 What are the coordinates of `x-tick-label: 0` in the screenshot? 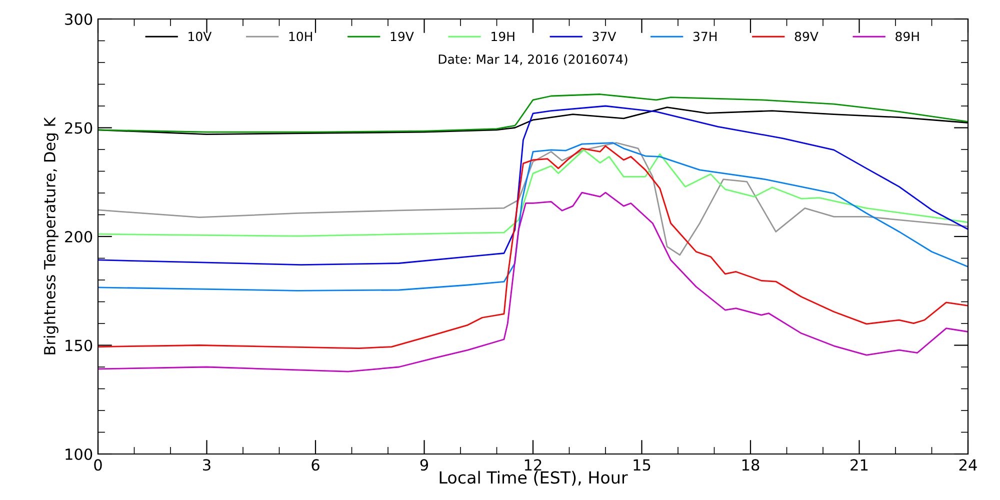 It's located at (98, 465).